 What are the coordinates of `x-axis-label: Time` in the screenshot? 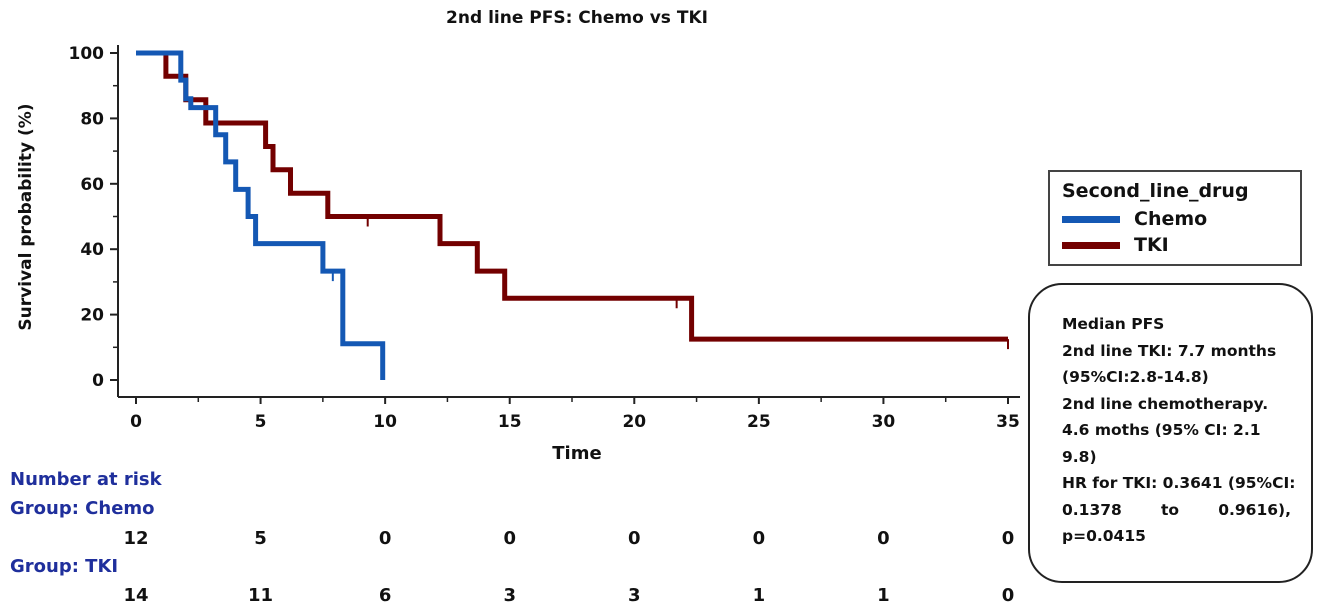 It's located at (576, 453).